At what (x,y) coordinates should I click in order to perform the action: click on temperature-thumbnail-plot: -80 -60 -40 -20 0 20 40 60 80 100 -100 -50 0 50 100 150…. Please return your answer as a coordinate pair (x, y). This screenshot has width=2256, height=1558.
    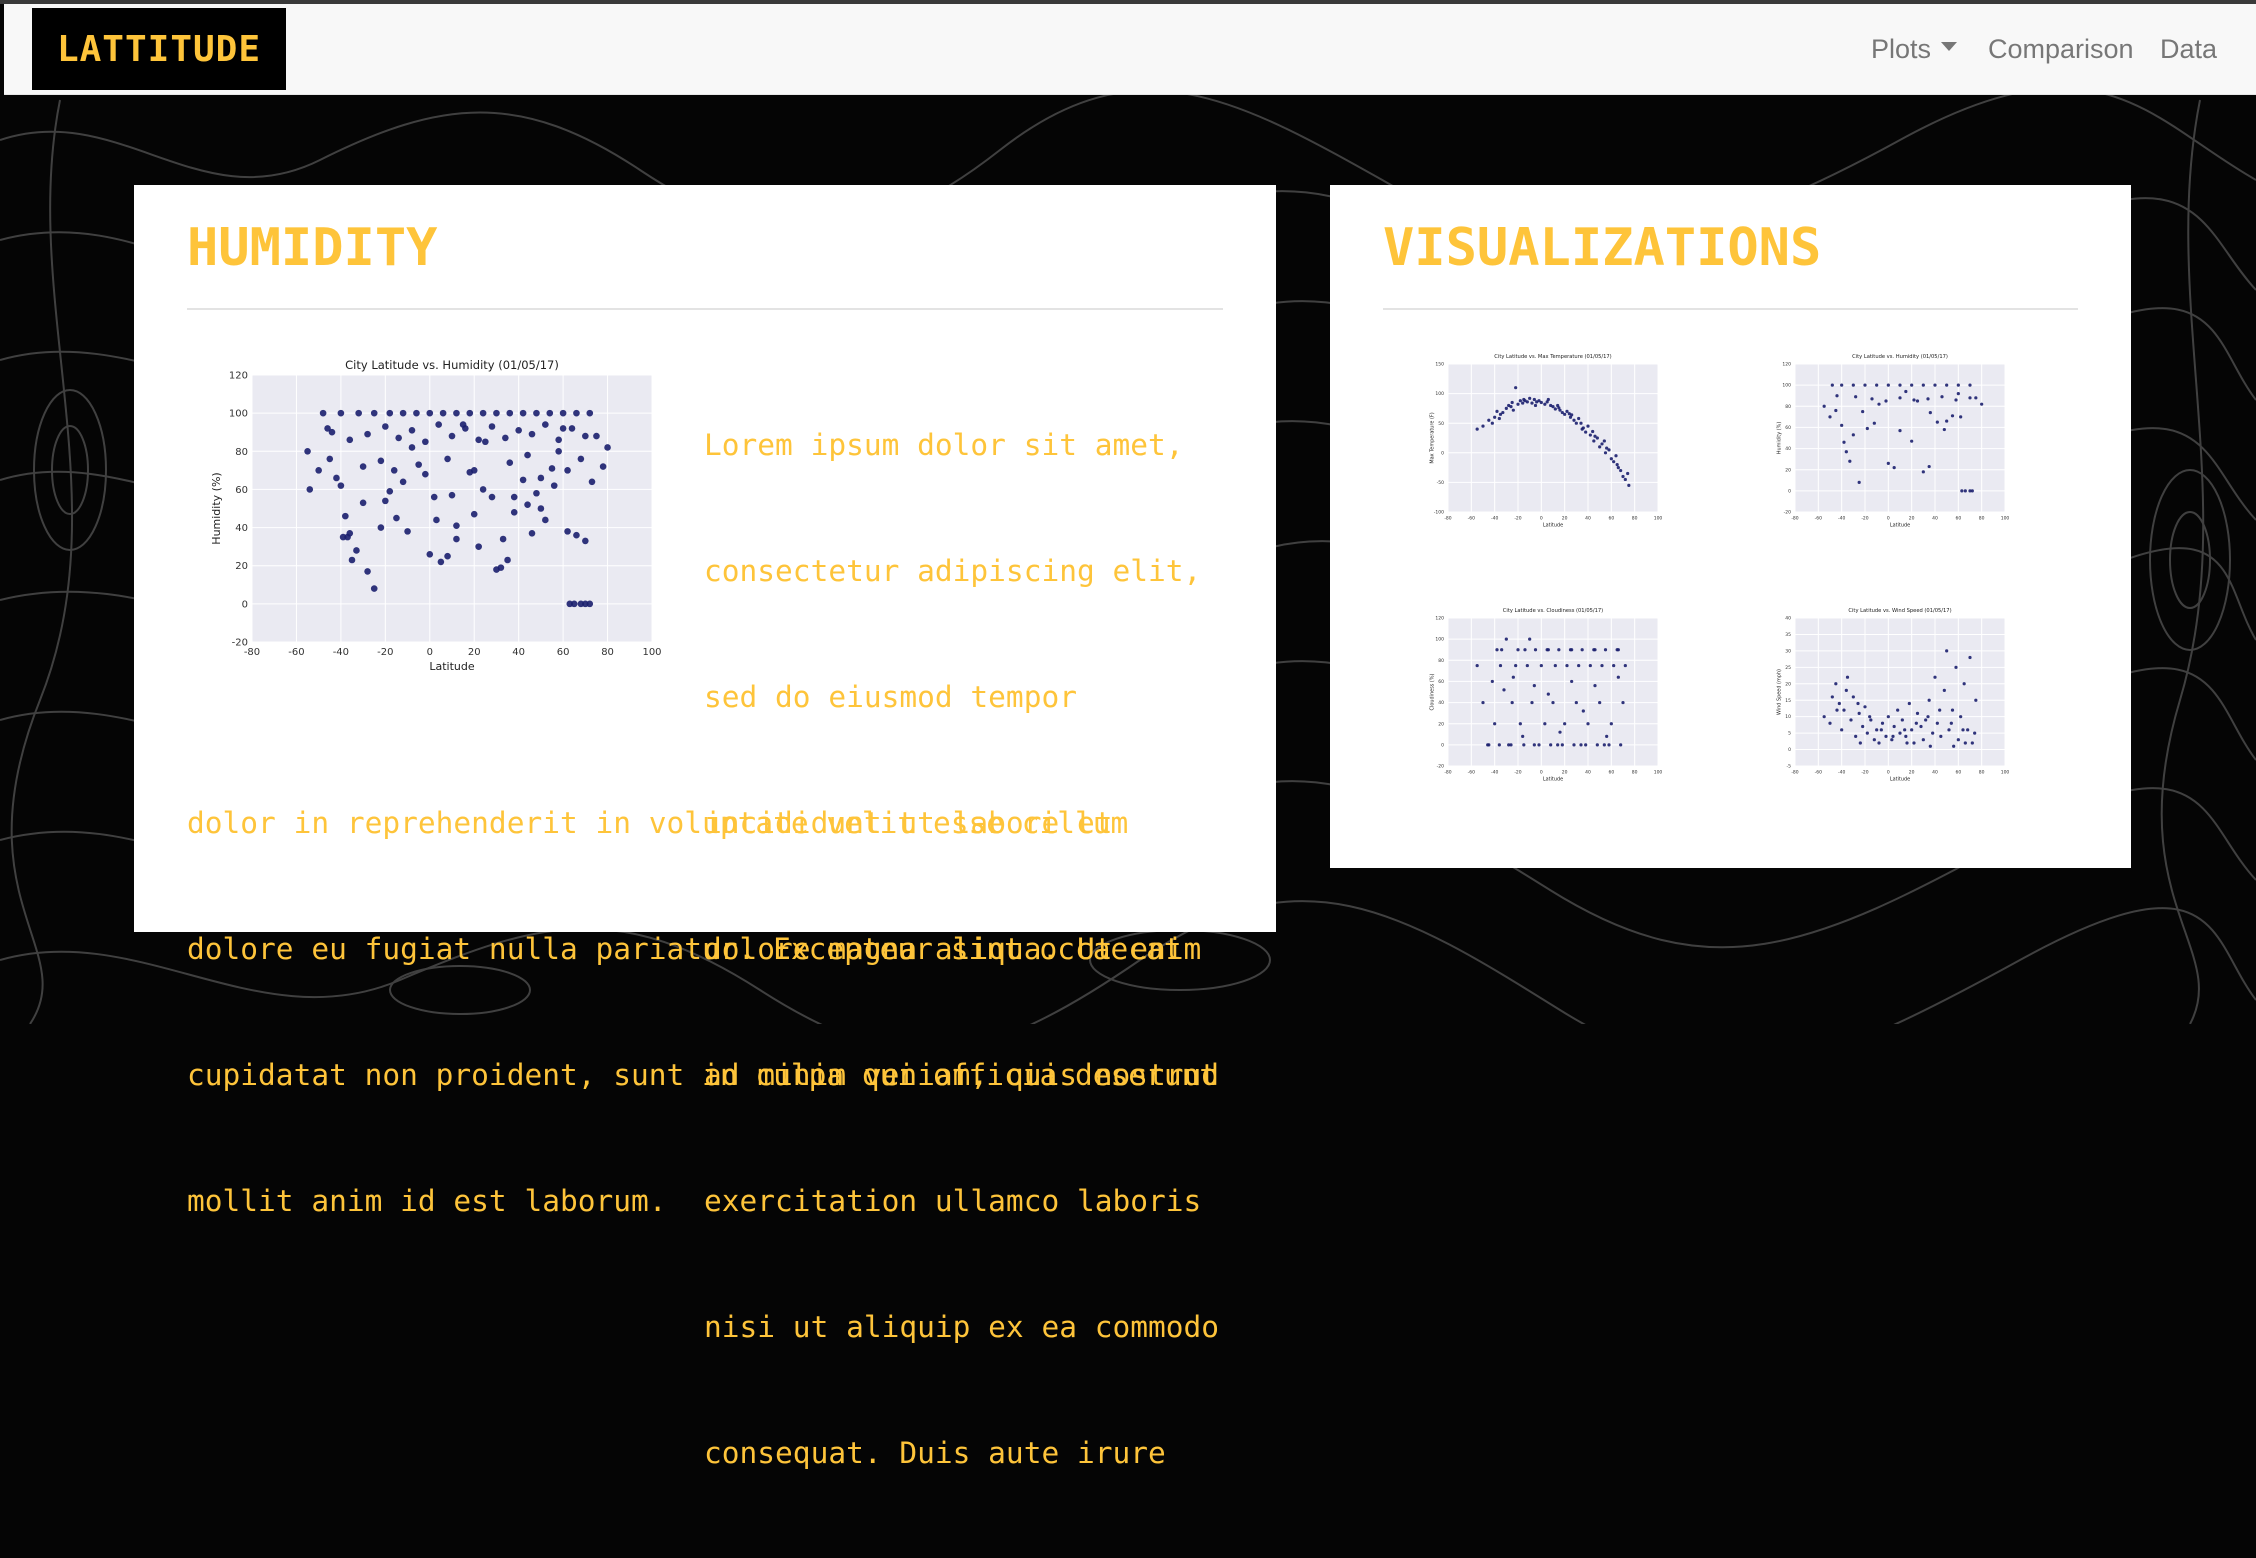
    Looking at the image, I should click on (1544, 439).